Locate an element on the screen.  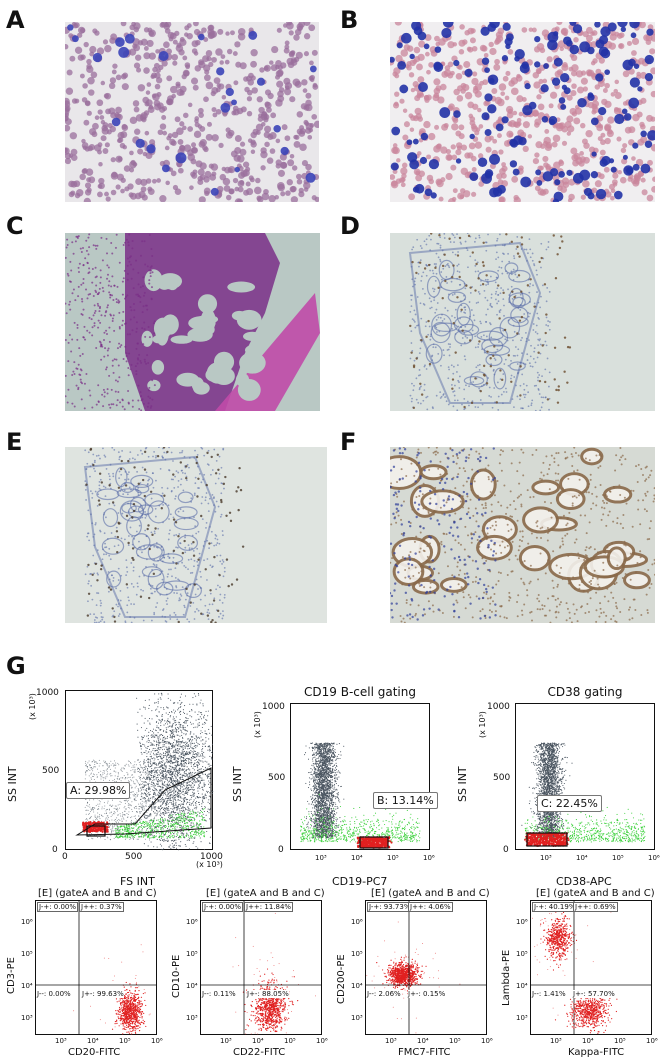
quad-title-2: [E] (gateA and B and C) is located at coordinates (265, 893).